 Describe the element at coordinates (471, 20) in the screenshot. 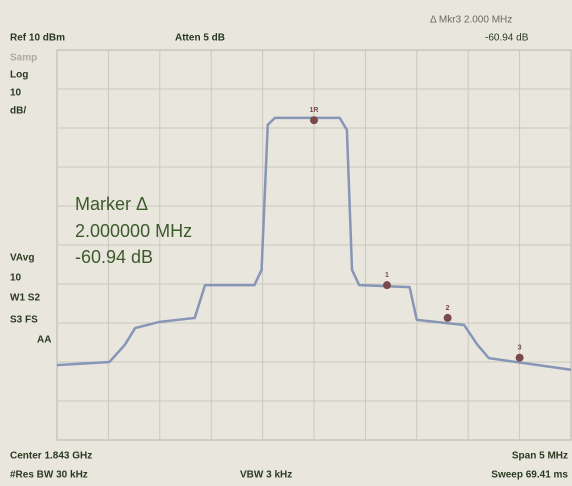

I see `delta-marker: Δ Mkr3 2.000 MHz` at that location.